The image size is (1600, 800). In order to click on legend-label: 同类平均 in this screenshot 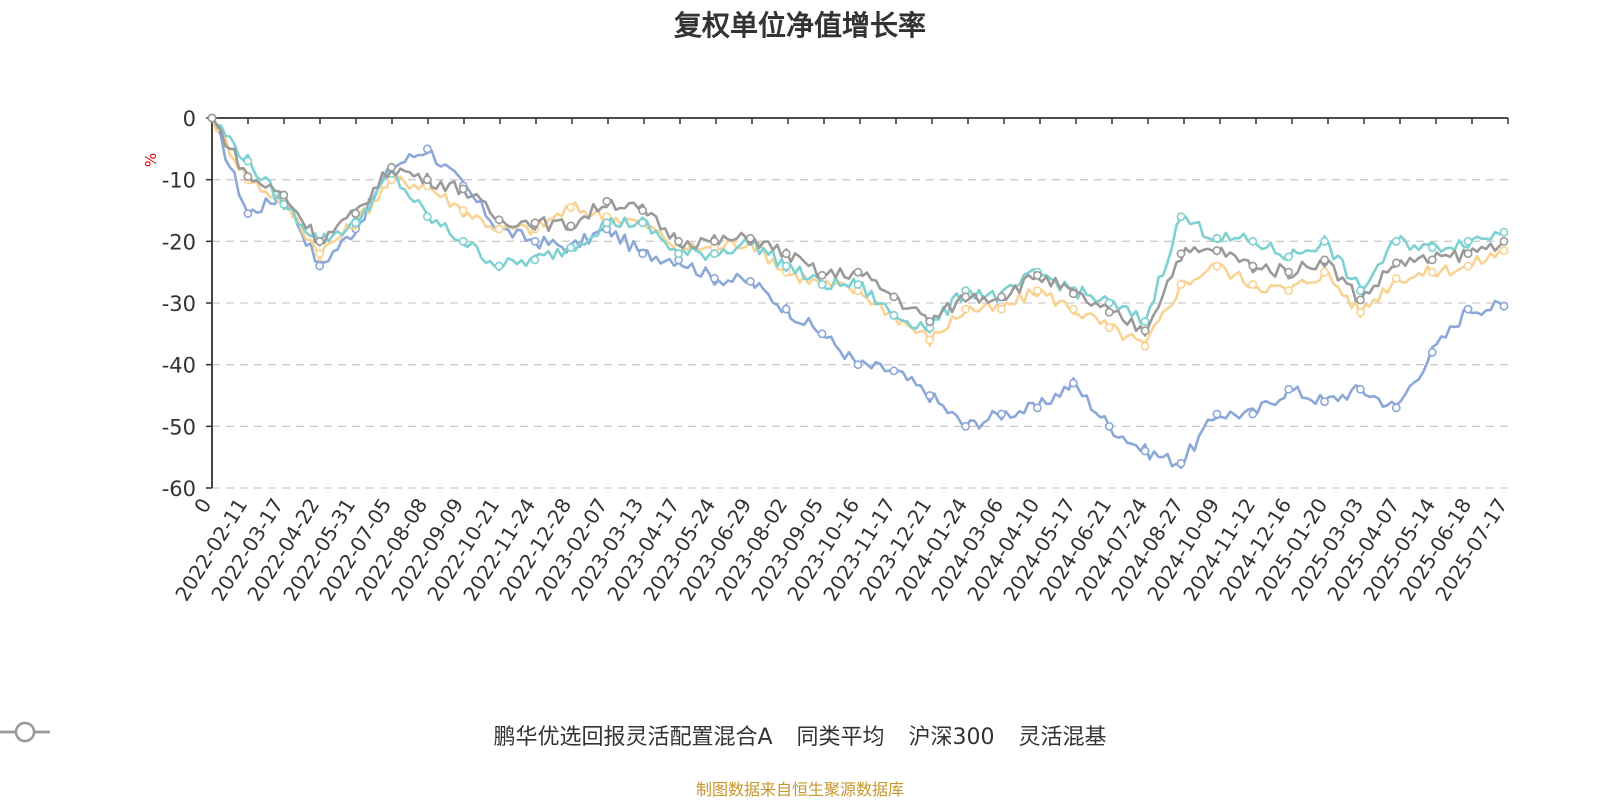, I will do `click(840, 737)`.